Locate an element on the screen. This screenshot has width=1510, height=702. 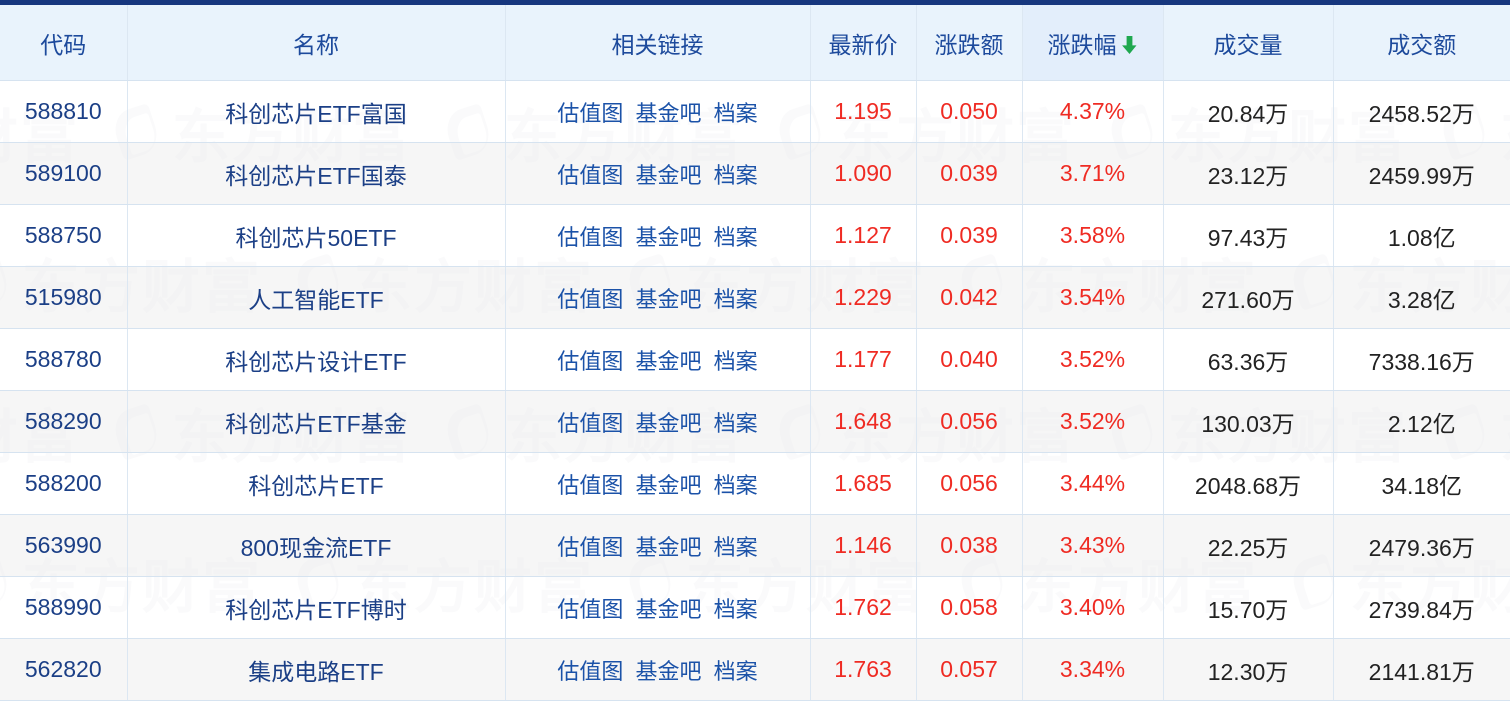
cell-latest-price: 1.229 is located at coordinates (863, 297).